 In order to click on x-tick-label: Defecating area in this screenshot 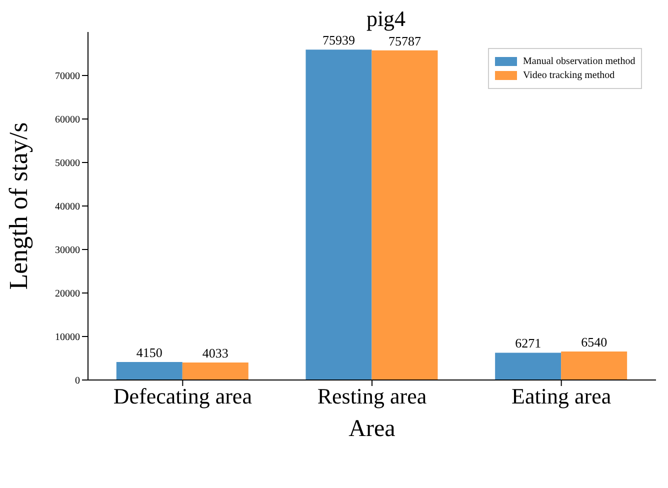, I will do `click(182, 396)`.